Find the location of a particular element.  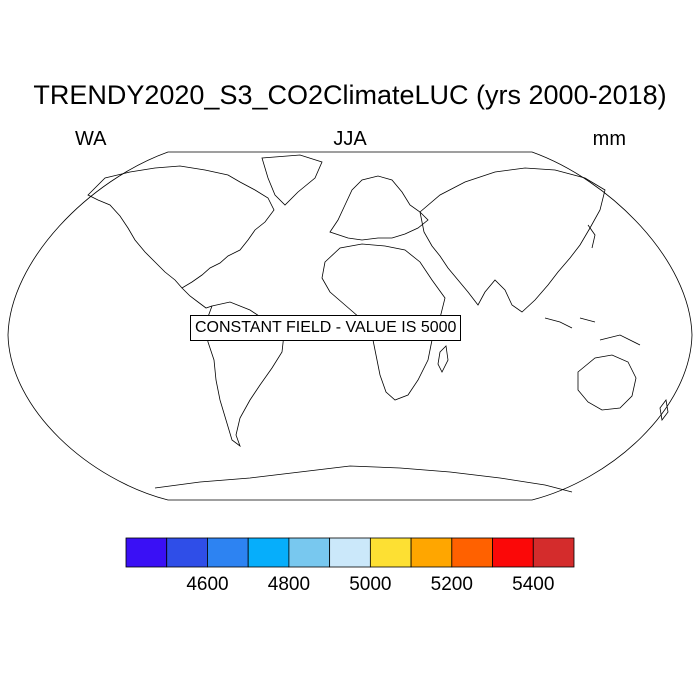

japan-coast is located at coordinates (591, 236).